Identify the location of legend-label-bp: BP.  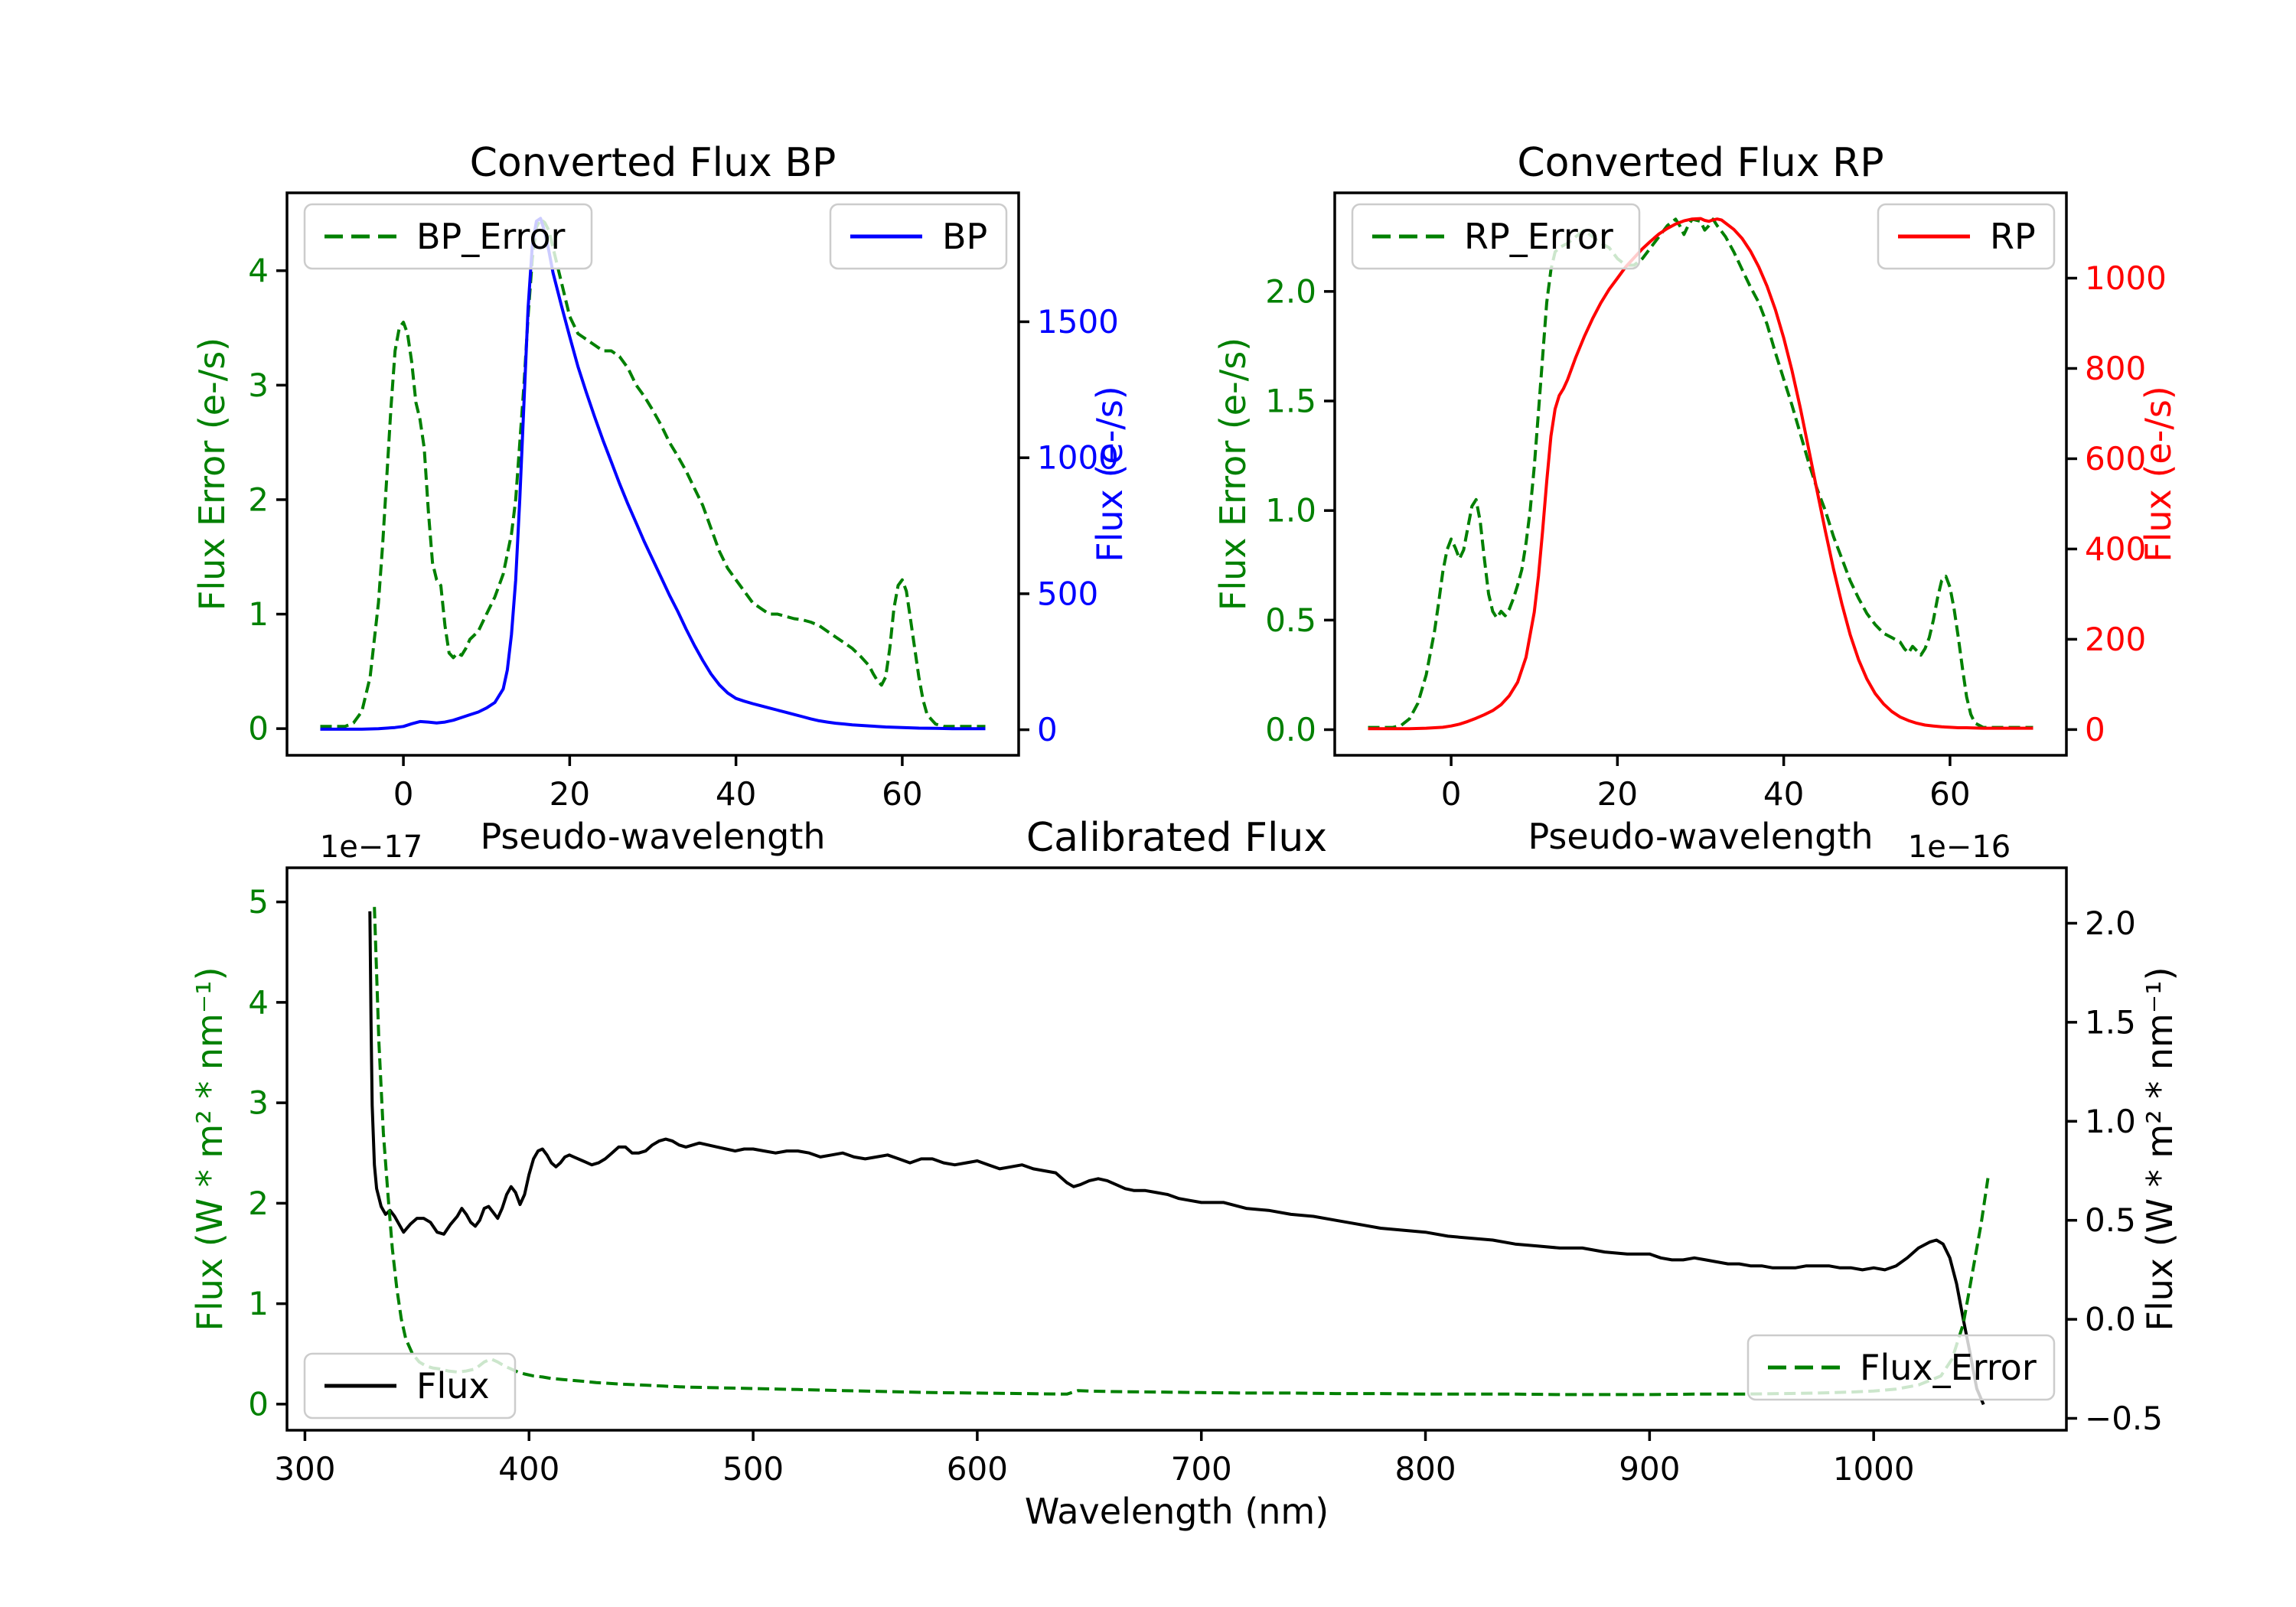
(964, 237).